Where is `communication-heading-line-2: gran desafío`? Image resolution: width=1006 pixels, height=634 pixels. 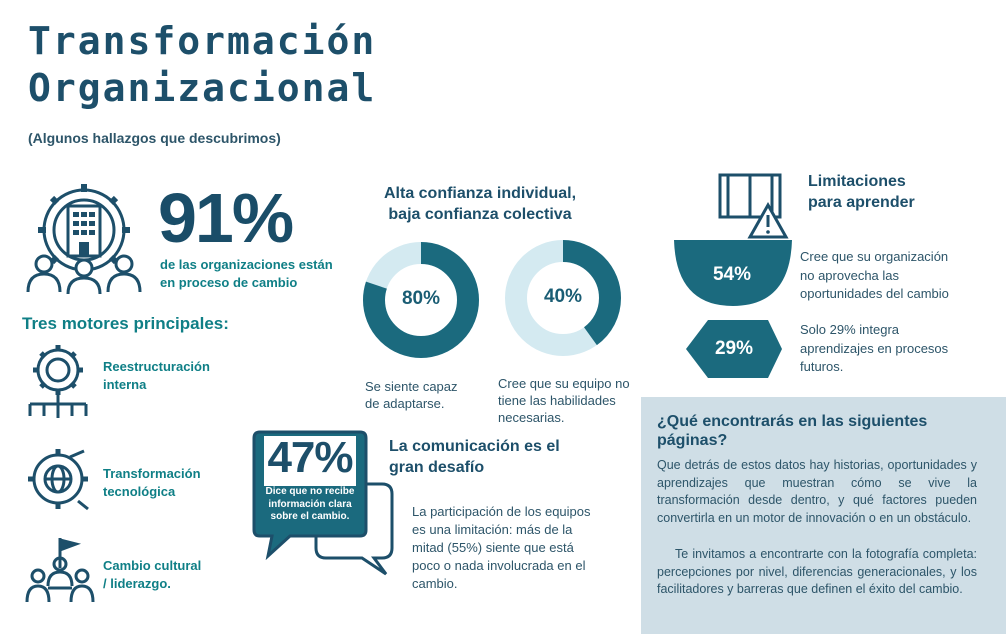
communication-heading-line-2: gran desafío is located at coordinates (437, 467).